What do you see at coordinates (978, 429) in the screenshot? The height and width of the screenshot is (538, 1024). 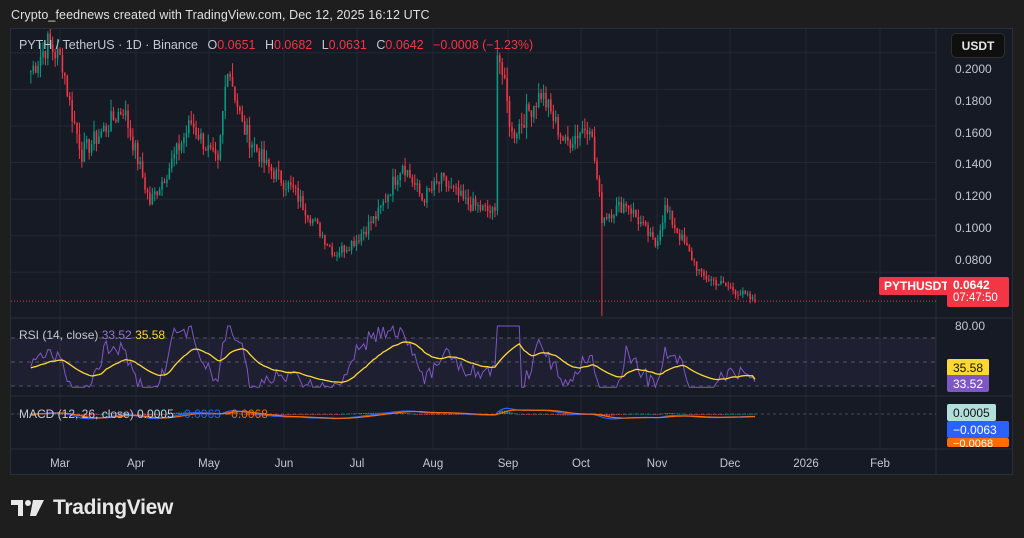 I see `macd-tag: −0.0063` at bounding box center [978, 429].